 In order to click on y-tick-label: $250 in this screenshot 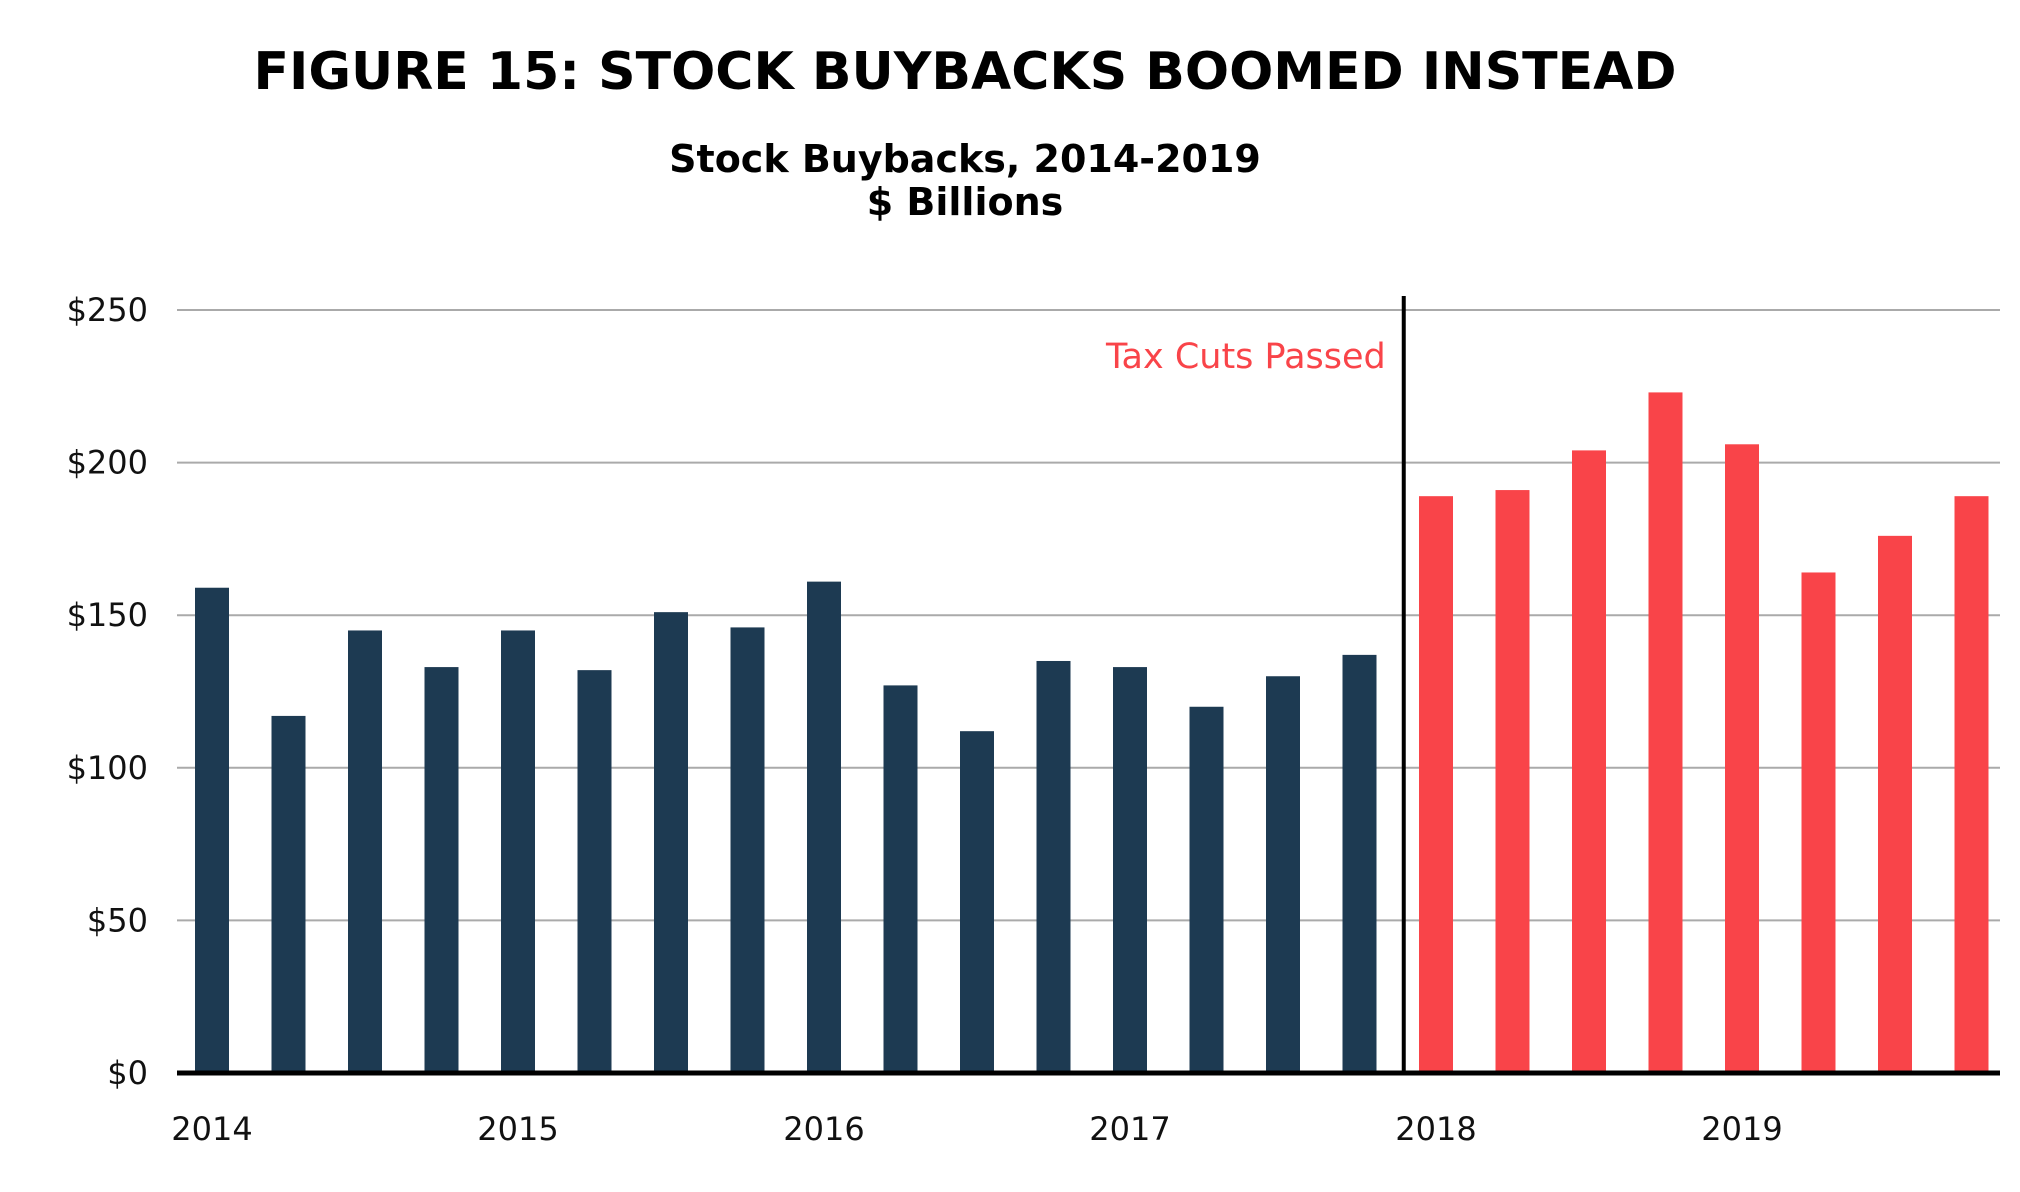, I will do `click(107, 310)`.